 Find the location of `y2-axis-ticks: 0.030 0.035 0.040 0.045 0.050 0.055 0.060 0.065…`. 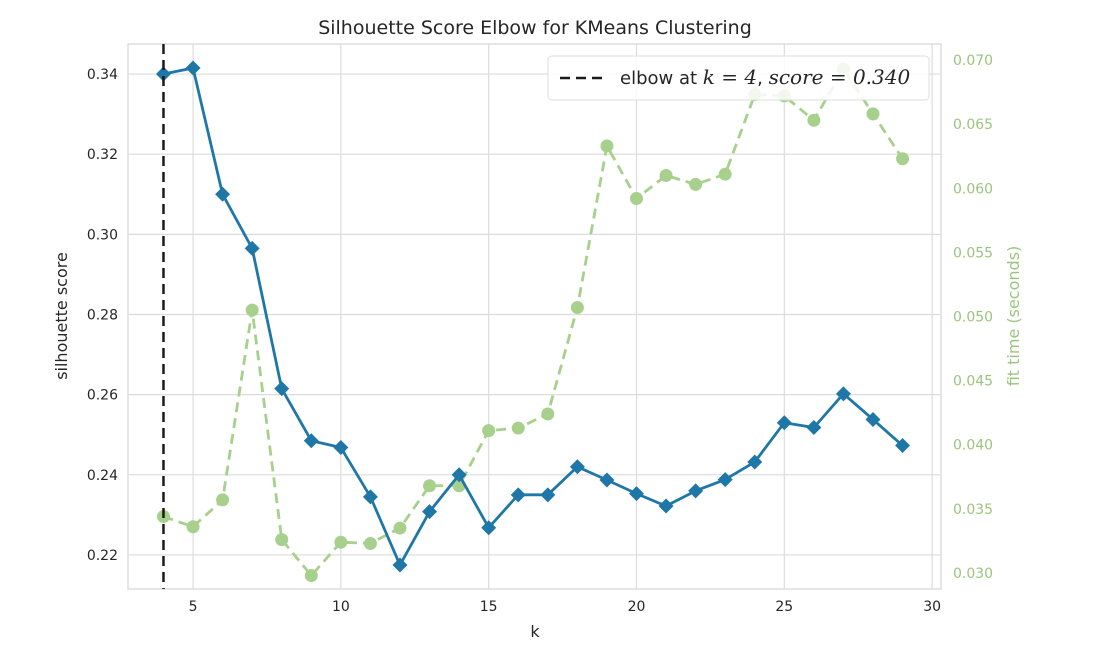

y2-axis-ticks: 0.030 0.035 0.040 0.045 0.050 0.055 0.060 0.065… is located at coordinates (973, 317).